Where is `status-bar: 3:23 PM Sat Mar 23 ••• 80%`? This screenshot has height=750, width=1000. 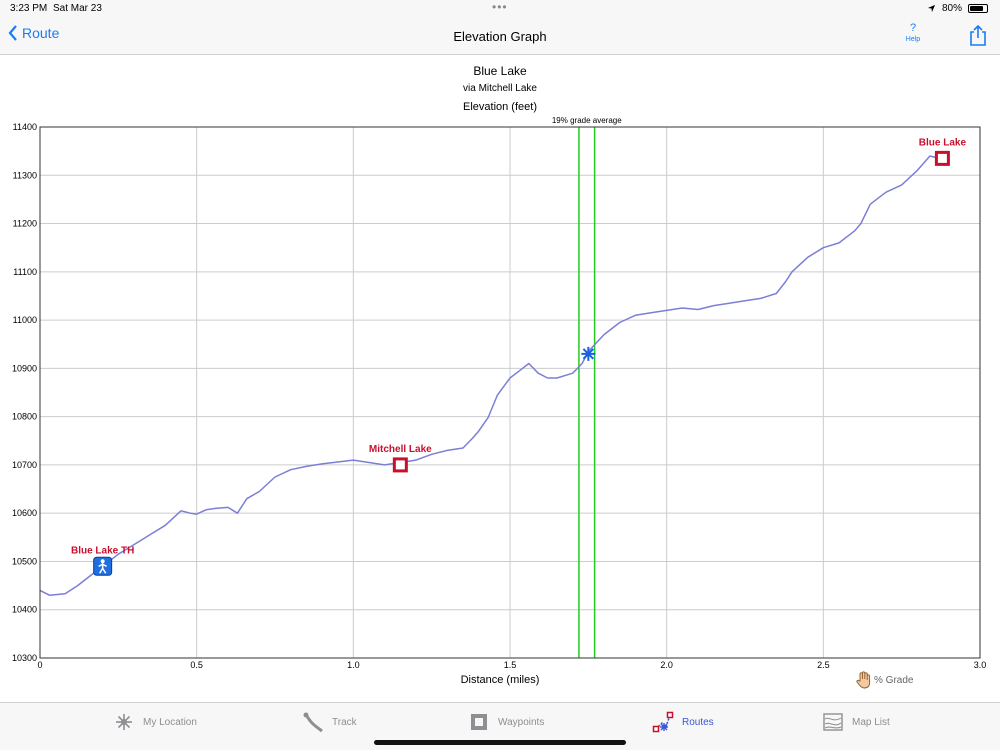
status-bar: 3:23 PM Sat Mar 23 ••• 80% is located at coordinates (500, 9).